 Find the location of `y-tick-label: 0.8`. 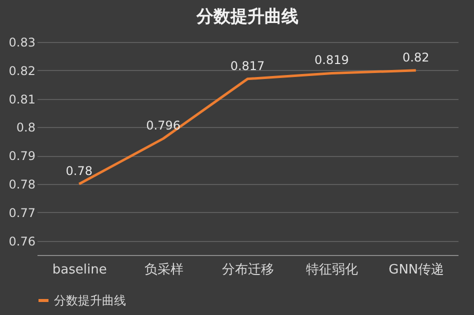

y-tick-label: 0.8 is located at coordinates (26, 127).